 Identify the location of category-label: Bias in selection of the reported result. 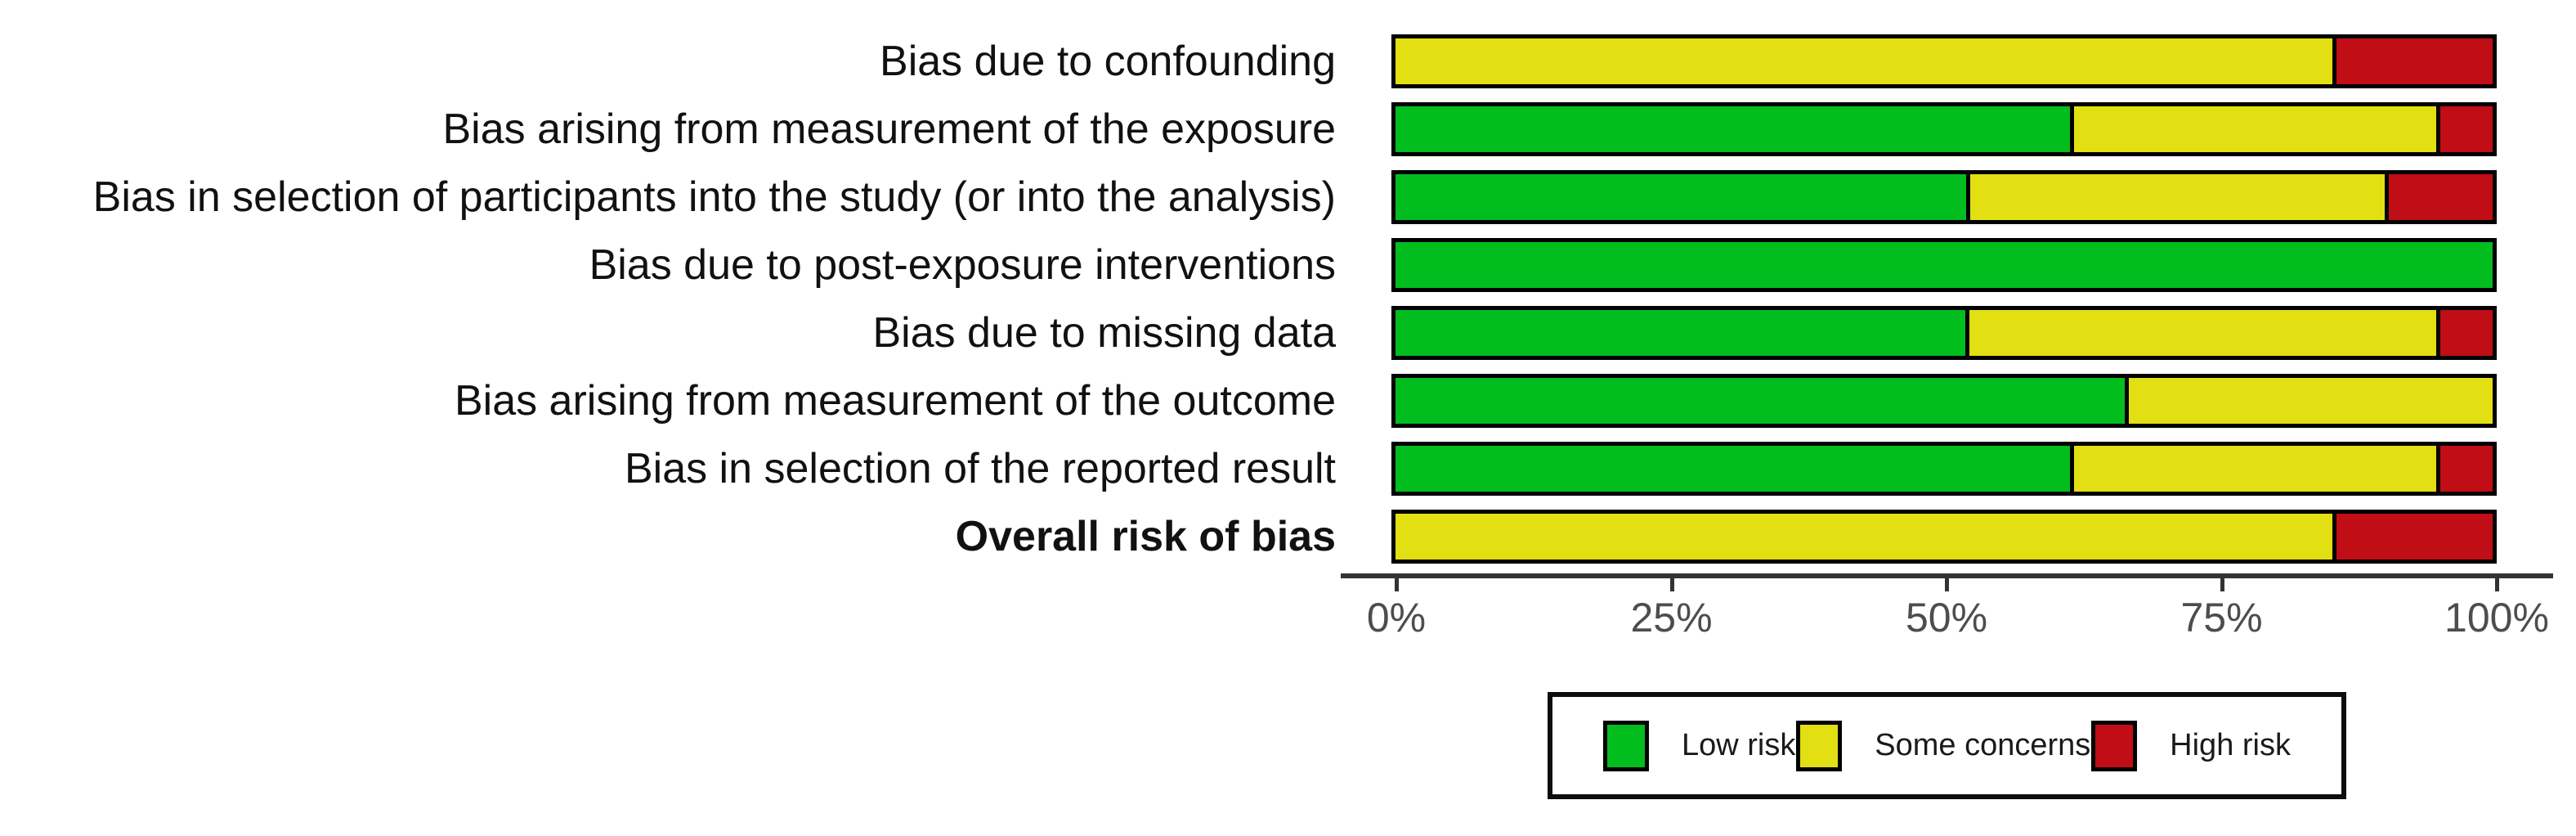
(980, 469).